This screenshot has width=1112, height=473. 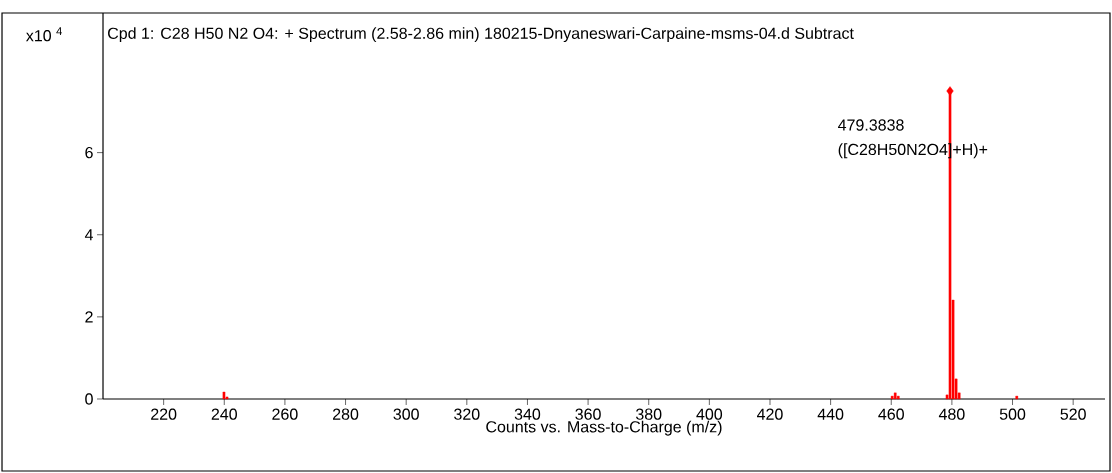 What do you see at coordinates (89, 152) in the screenshot?
I see `y-tick-label: 6` at bounding box center [89, 152].